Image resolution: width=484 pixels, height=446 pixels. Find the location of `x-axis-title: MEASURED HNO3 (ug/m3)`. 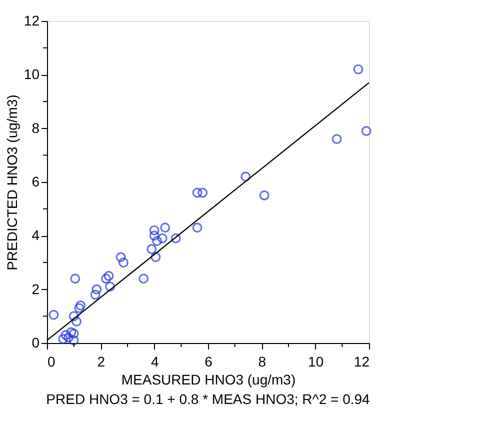

x-axis-title: MEASURED HNO3 (ug/m3) is located at coordinates (208, 380).